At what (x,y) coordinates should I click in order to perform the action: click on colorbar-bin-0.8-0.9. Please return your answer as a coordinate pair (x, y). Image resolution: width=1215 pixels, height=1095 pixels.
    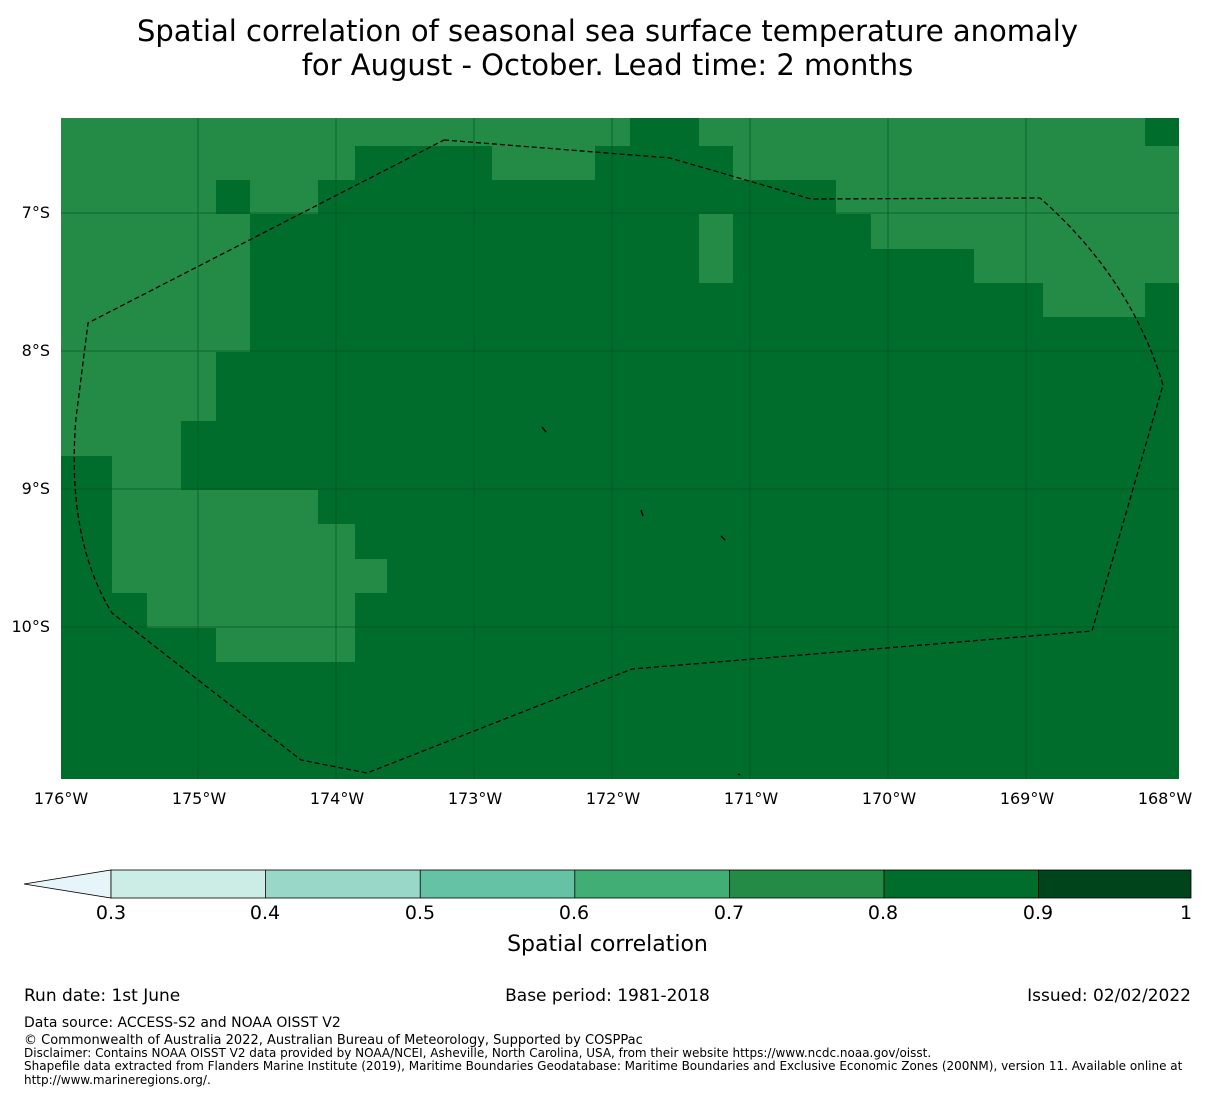
    Looking at the image, I should click on (961, 884).